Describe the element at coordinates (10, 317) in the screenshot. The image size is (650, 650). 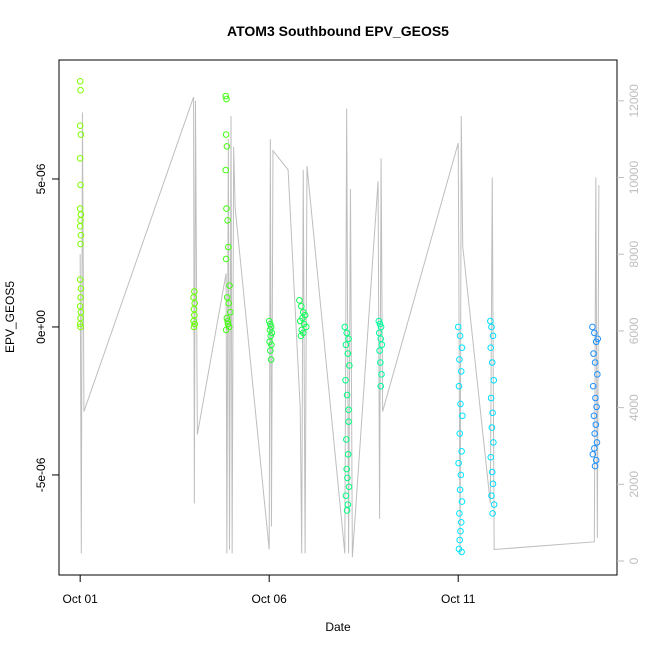
I see `y-axis-label: EPV_GEOS5` at that location.